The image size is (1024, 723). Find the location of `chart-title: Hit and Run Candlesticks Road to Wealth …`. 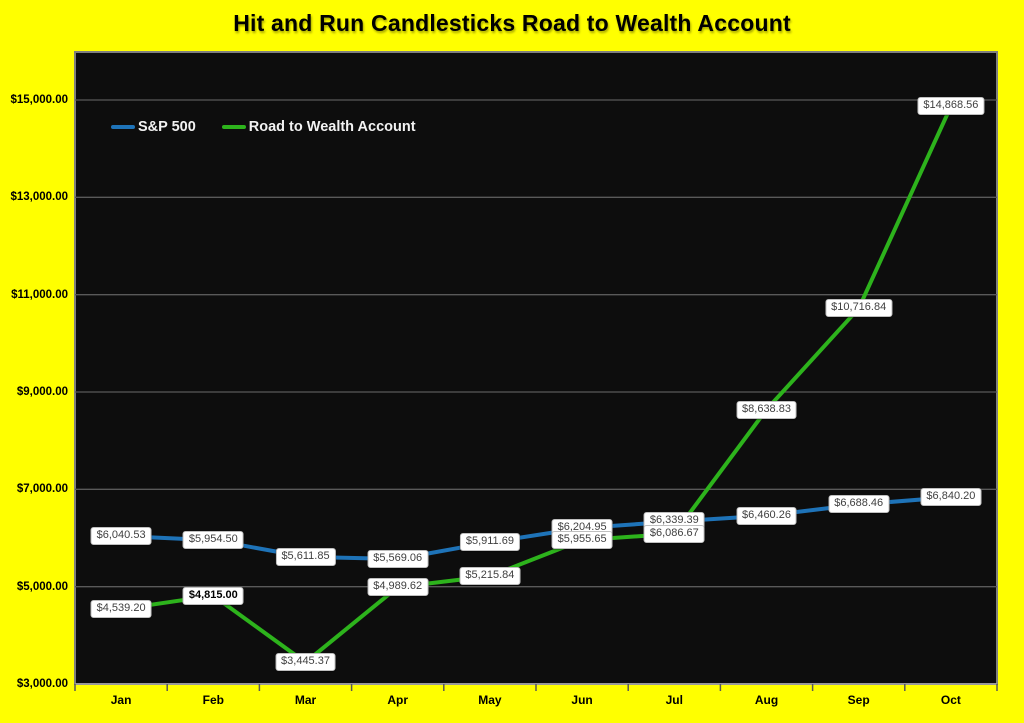

chart-title: Hit and Run Candlesticks Road to Wealth … is located at coordinates (512, 23).